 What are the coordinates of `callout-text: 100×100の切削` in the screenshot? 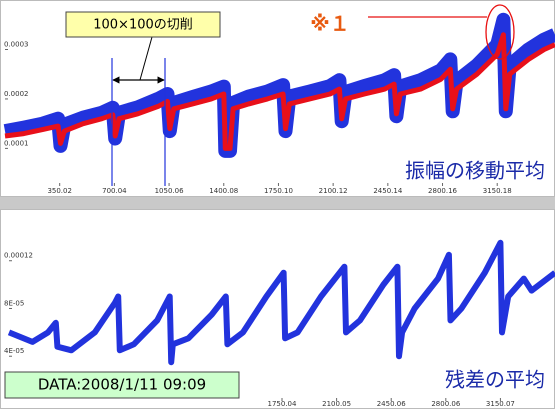 It's located at (143, 25).